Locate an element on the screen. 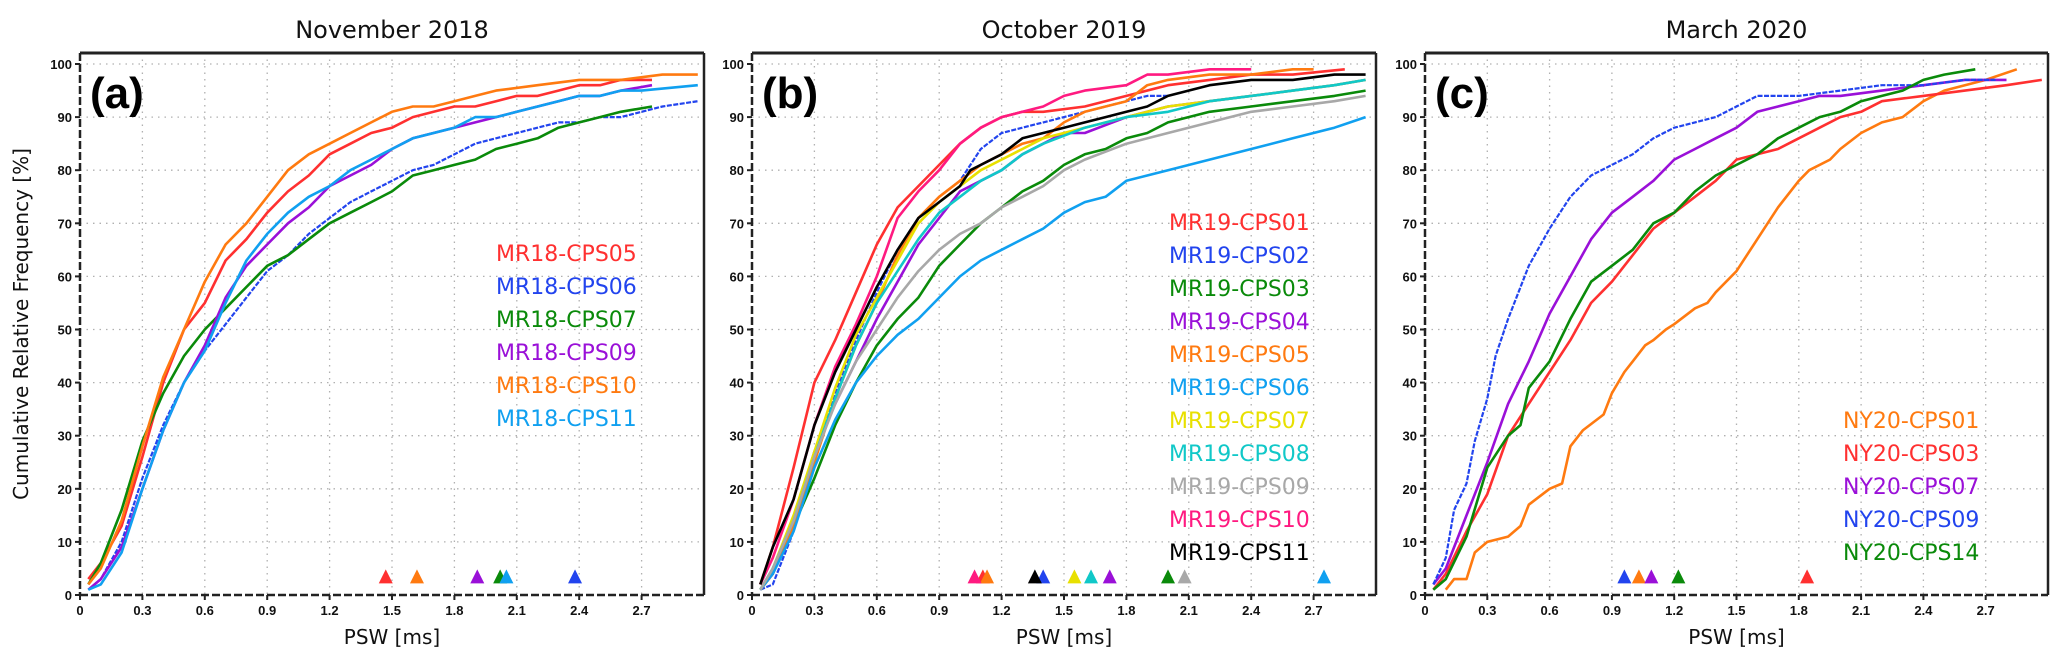  panel-letter: (b) is located at coordinates (790, 93).